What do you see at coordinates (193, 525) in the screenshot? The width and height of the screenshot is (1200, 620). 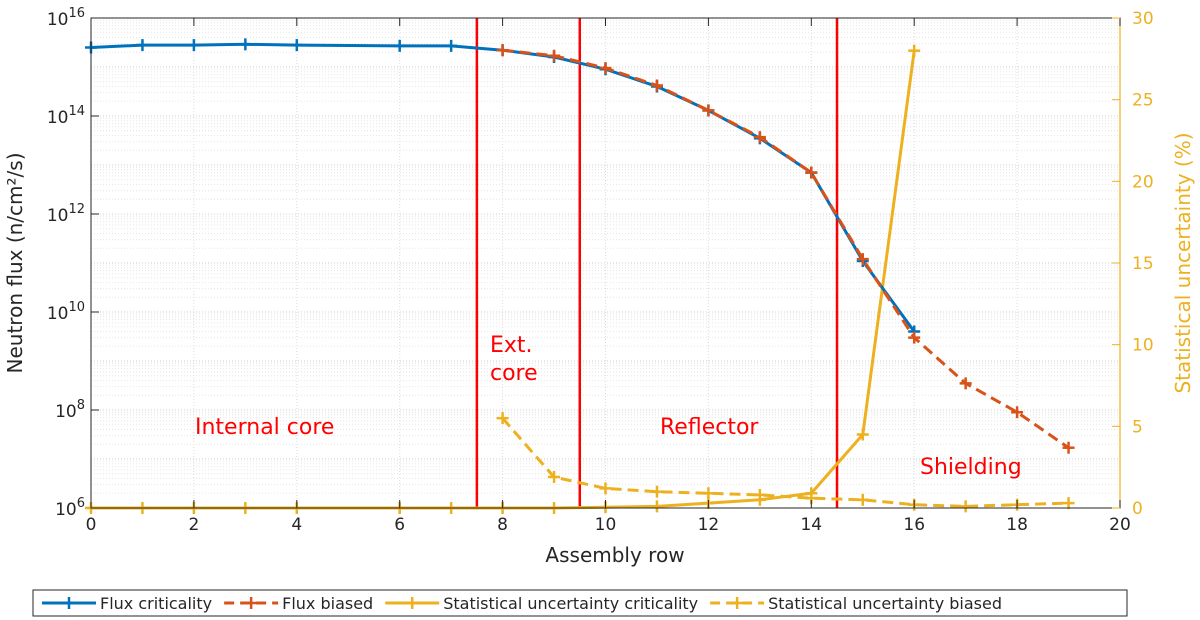 I see `x-tick-label: 2` at bounding box center [193, 525].